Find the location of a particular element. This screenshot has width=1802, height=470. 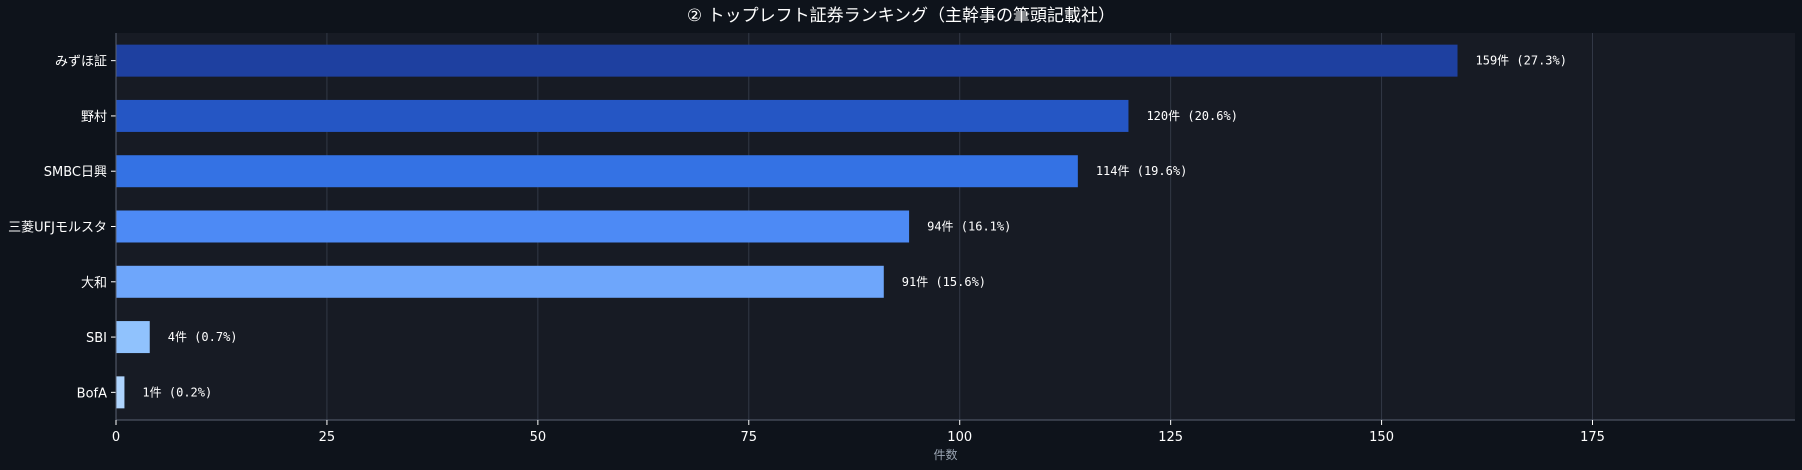

y-tick-label: 三菱UFJモルスタ is located at coordinates (57, 228).